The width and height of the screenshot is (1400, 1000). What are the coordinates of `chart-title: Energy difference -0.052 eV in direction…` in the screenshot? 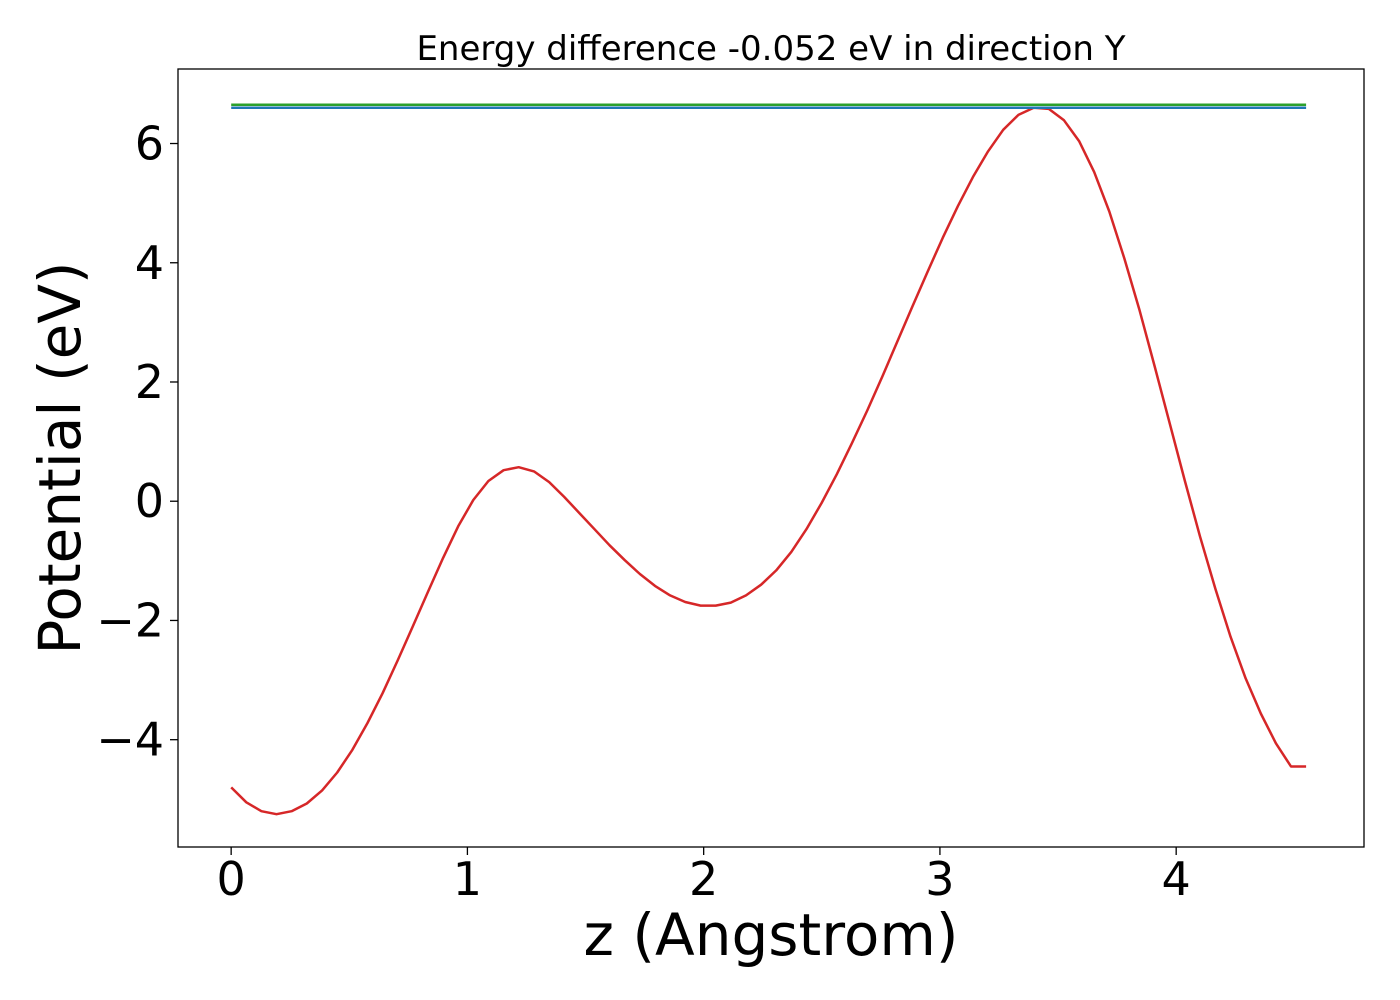 It's located at (770, 49).